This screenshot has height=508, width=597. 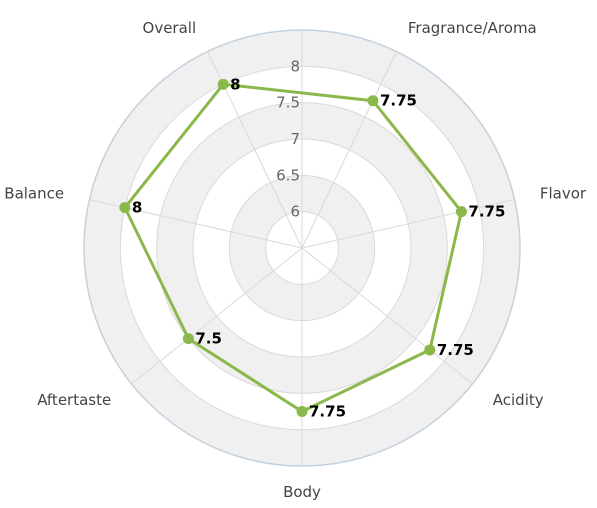 I want to click on data-label: 7.5, so click(x=208, y=339).